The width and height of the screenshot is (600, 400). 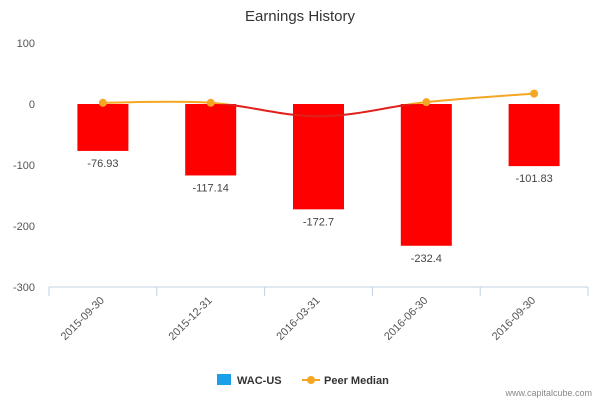 What do you see at coordinates (318, 222) in the screenshot?
I see `data-label: -172.7` at bounding box center [318, 222].